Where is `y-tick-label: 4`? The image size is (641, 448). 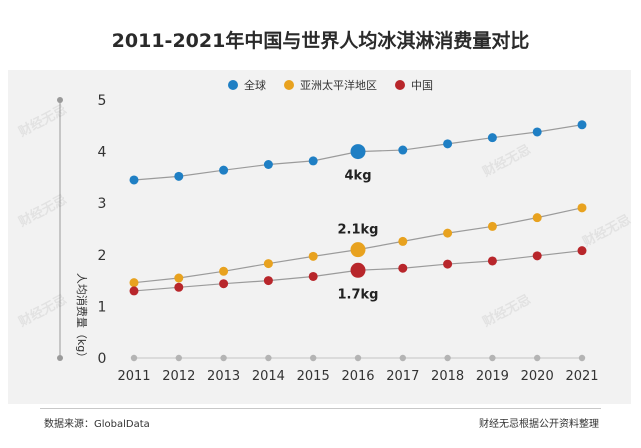 y-tick-label: 4 is located at coordinates (102, 153).